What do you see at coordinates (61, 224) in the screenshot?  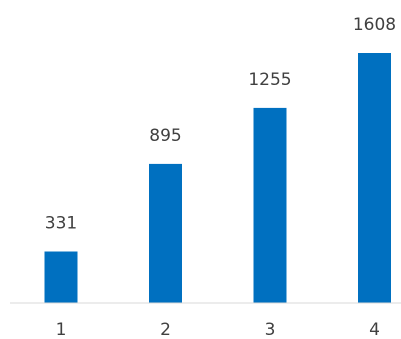 I see `data-label-1: 331` at bounding box center [61, 224].